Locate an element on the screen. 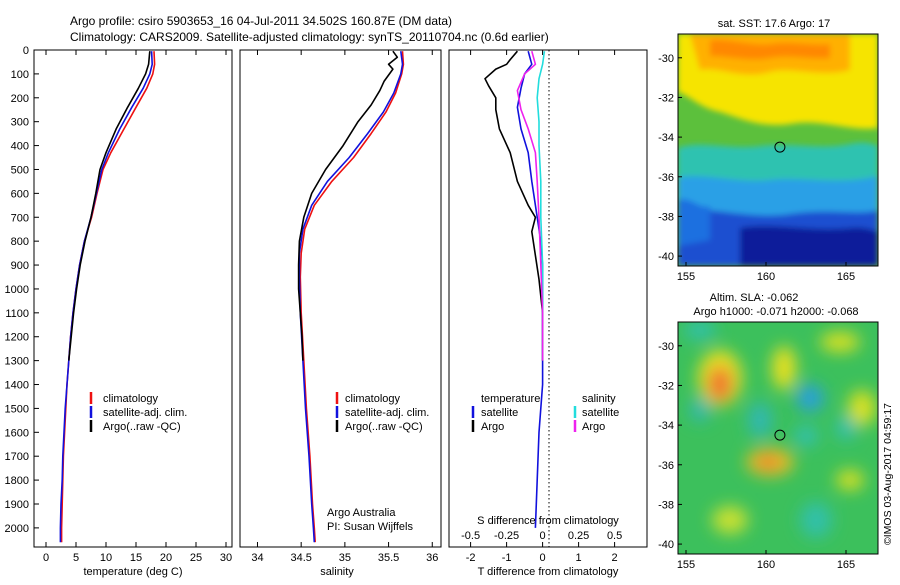  s-difference-label: S difference from climatology is located at coordinates (548, 521).